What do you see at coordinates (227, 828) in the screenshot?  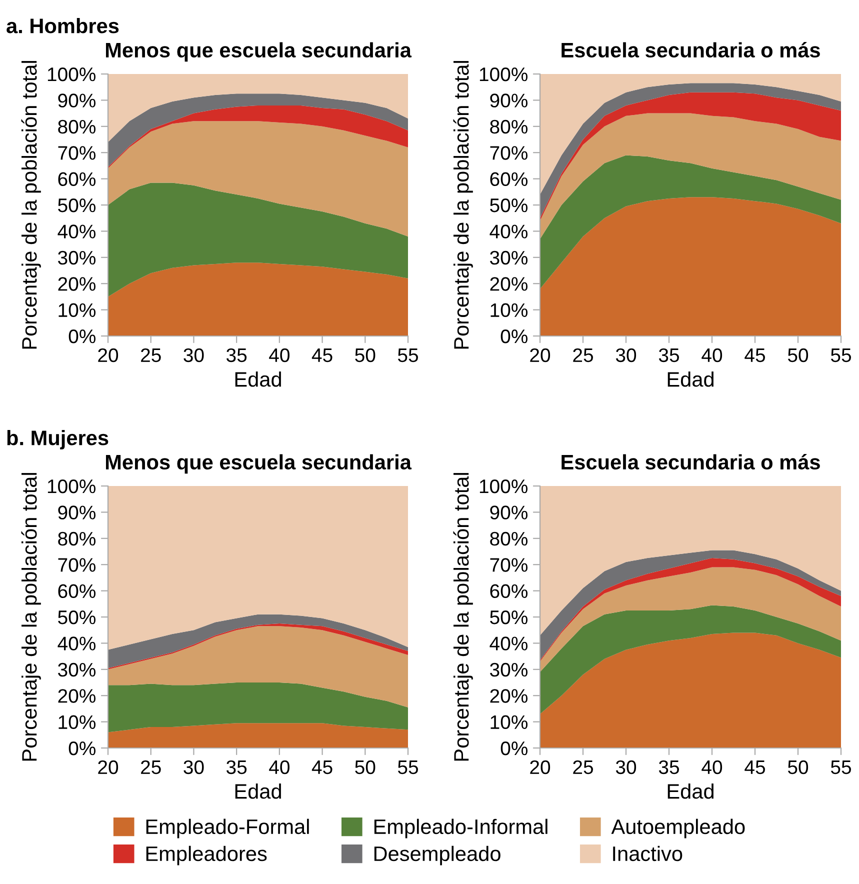 I see `legend-label: Empleado-Formal` at bounding box center [227, 828].